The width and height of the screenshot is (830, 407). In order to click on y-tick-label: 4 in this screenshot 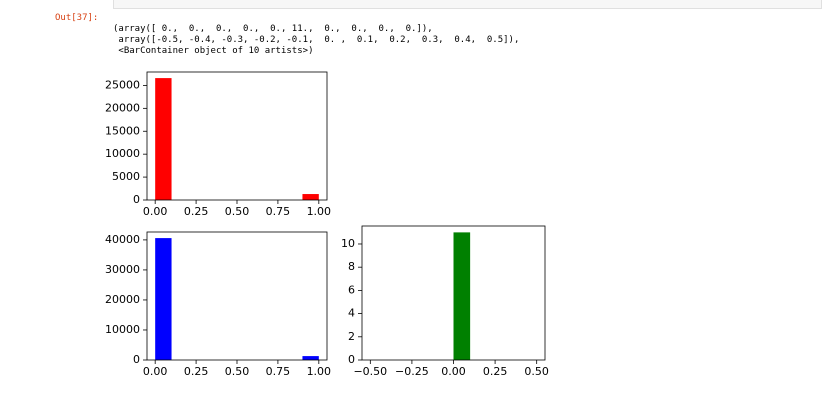, I will do `click(351, 313)`.